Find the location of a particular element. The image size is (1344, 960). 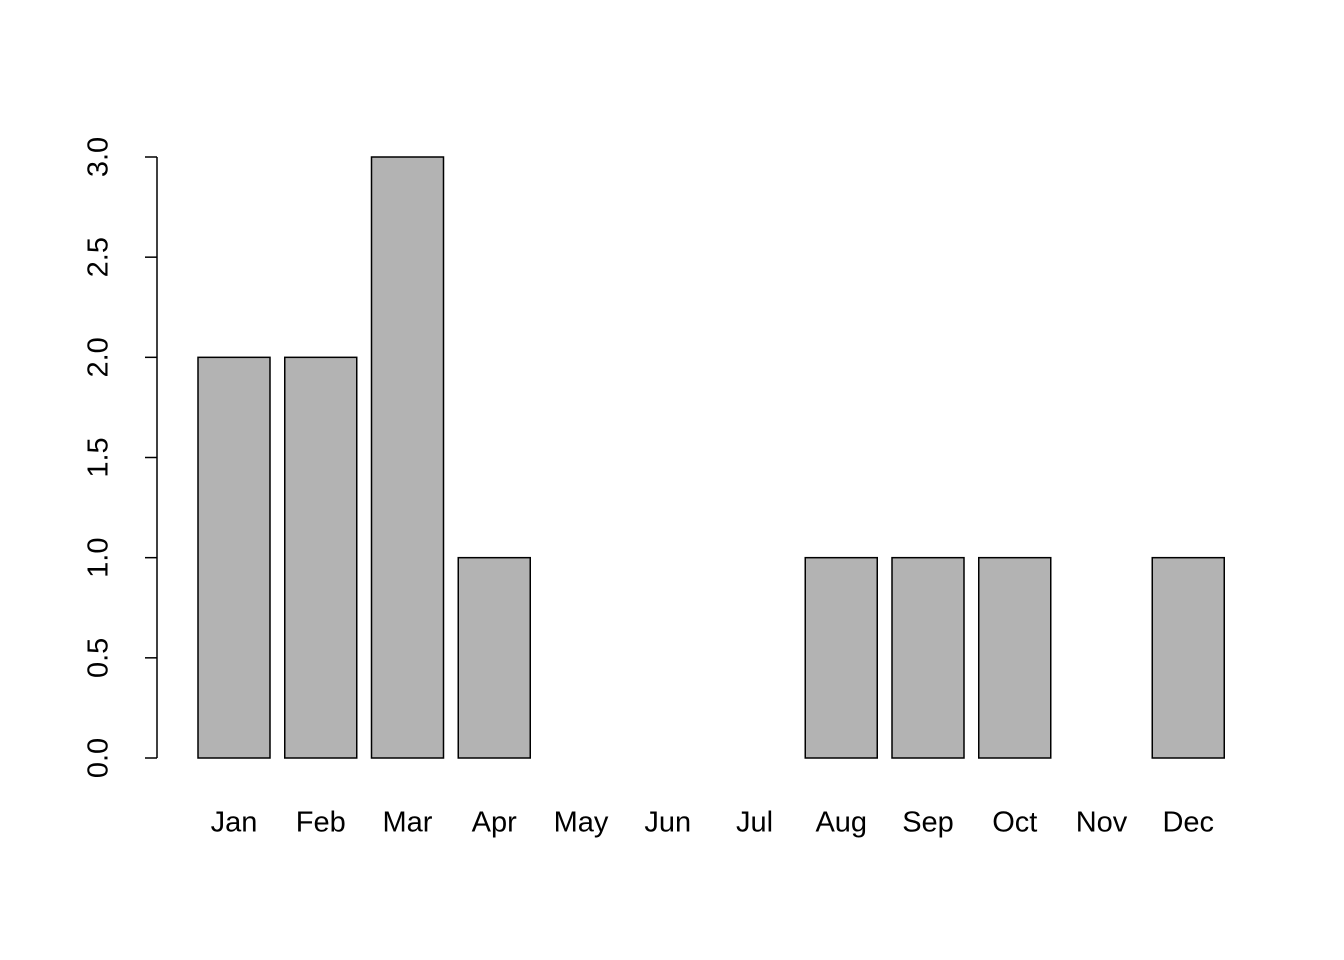

x-tick-label: Oct is located at coordinates (1014, 823).